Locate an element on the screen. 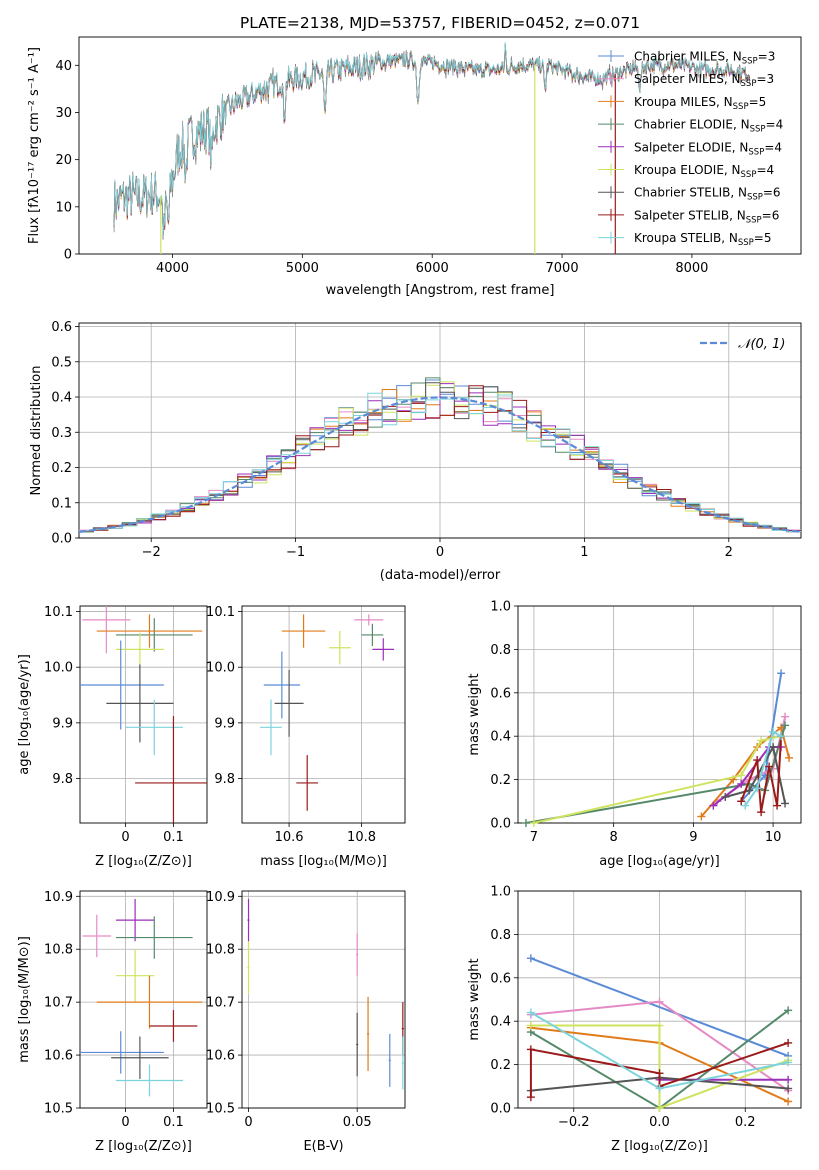 The image size is (819, 1170). model-spectrum-kroupa_stelib is located at coordinates (431, 139).